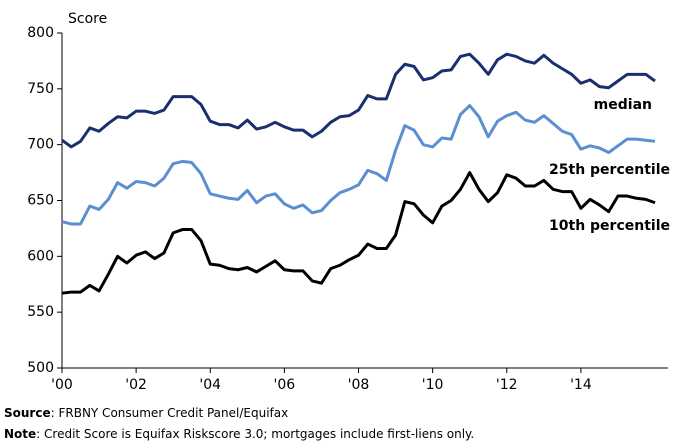  Describe the element at coordinates (136, 385) in the screenshot. I see `x-tick-label: '02` at that location.